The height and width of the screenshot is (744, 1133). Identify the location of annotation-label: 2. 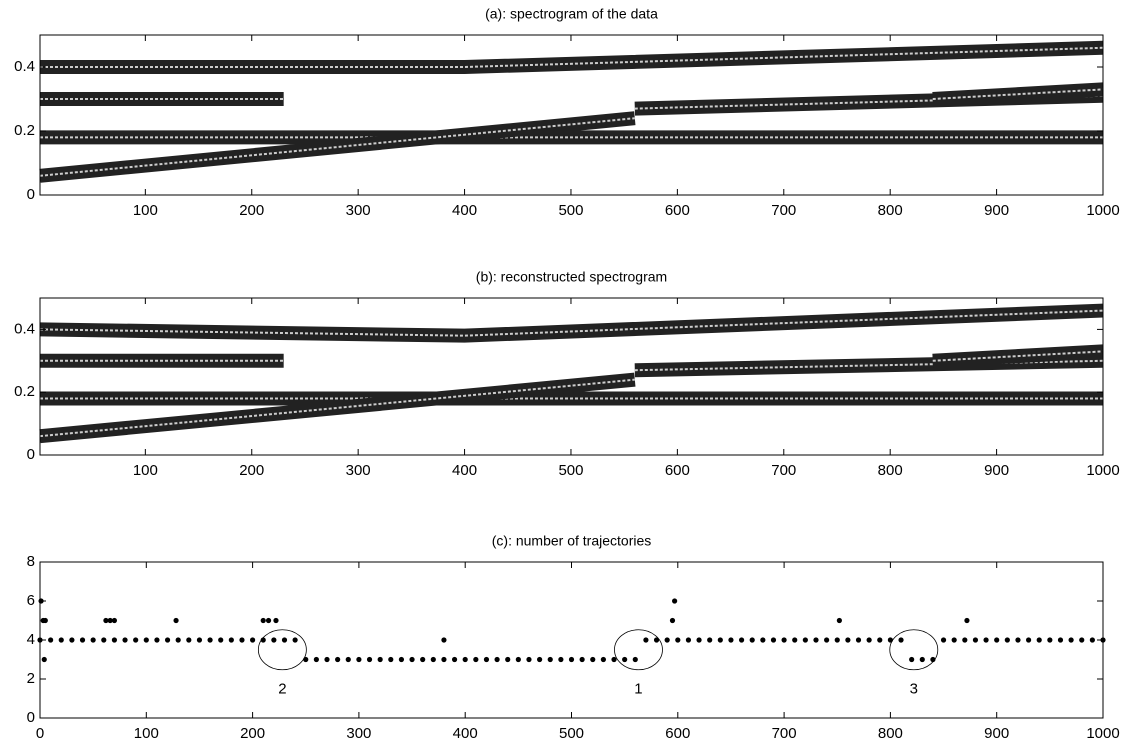
(282, 689).